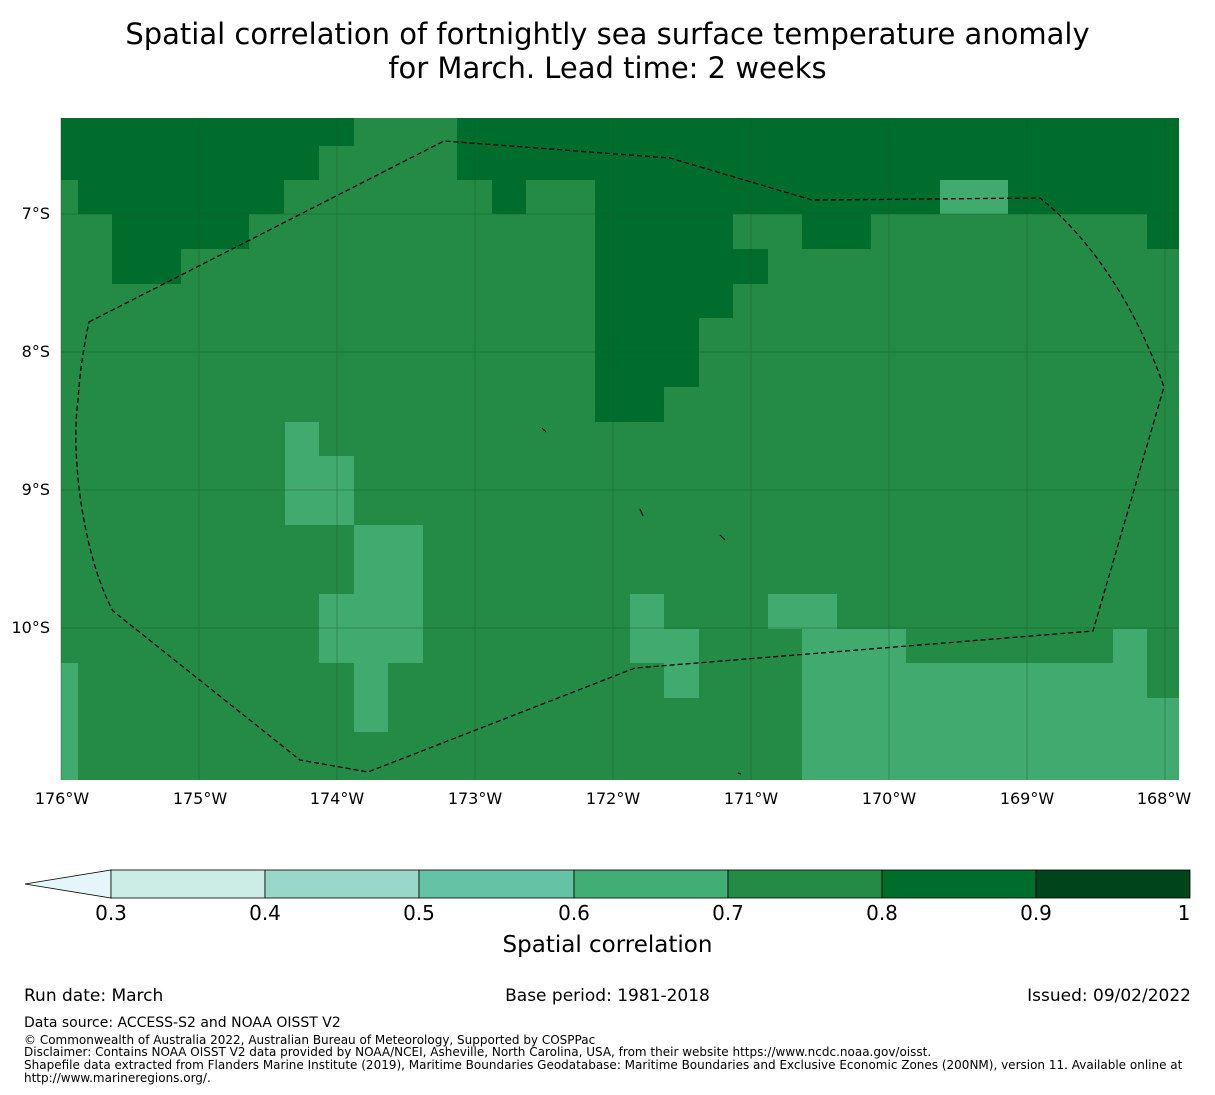 This screenshot has width=1215, height=1095. What do you see at coordinates (1184, 913) in the screenshot?
I see `colorbar-tick-1: 1` at bounding box center [1184, 913].